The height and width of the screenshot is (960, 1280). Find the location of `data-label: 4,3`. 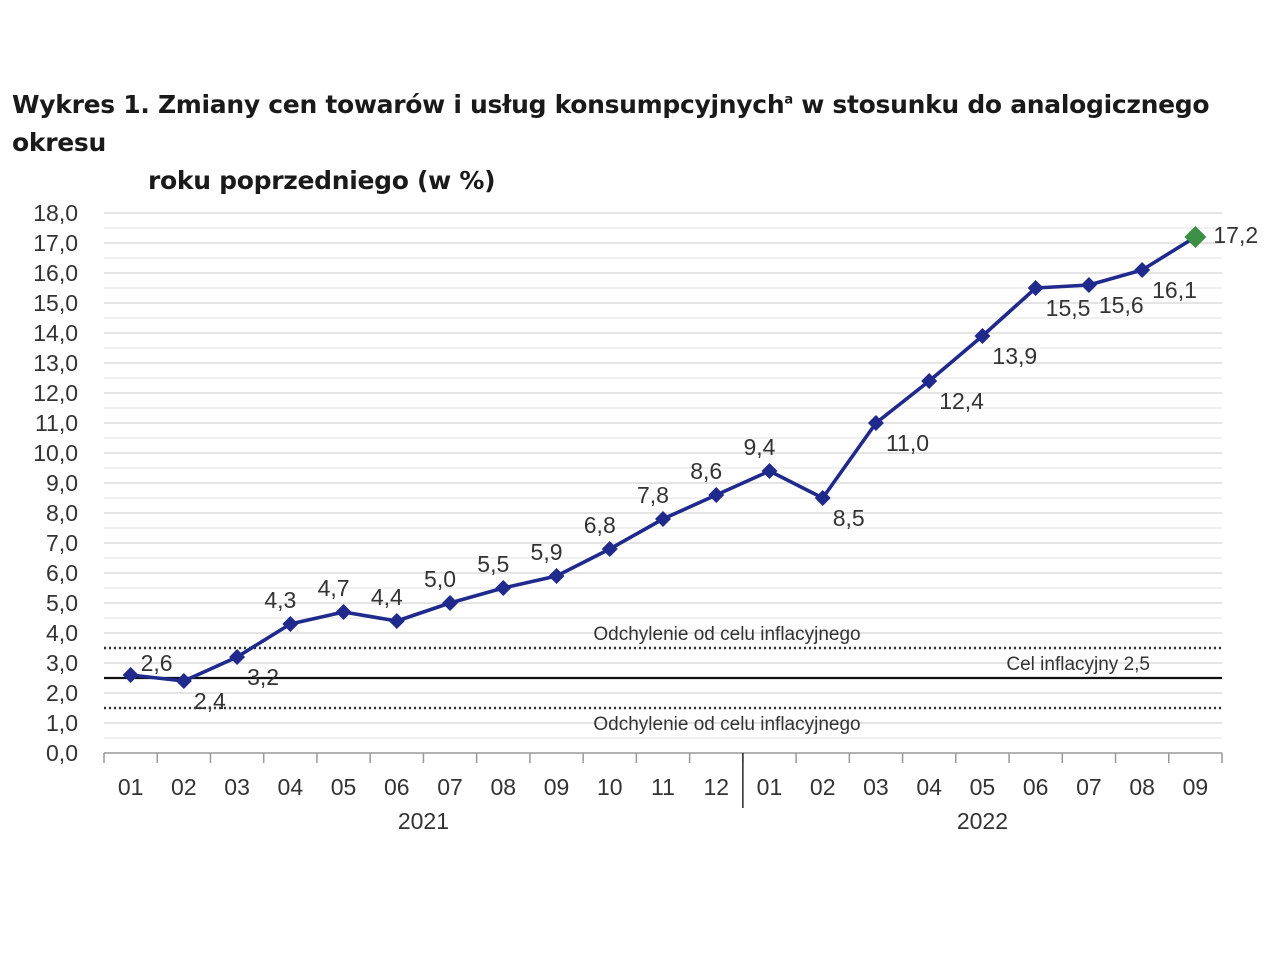

data-label: 4,3 is located at coordinates (280, 600).